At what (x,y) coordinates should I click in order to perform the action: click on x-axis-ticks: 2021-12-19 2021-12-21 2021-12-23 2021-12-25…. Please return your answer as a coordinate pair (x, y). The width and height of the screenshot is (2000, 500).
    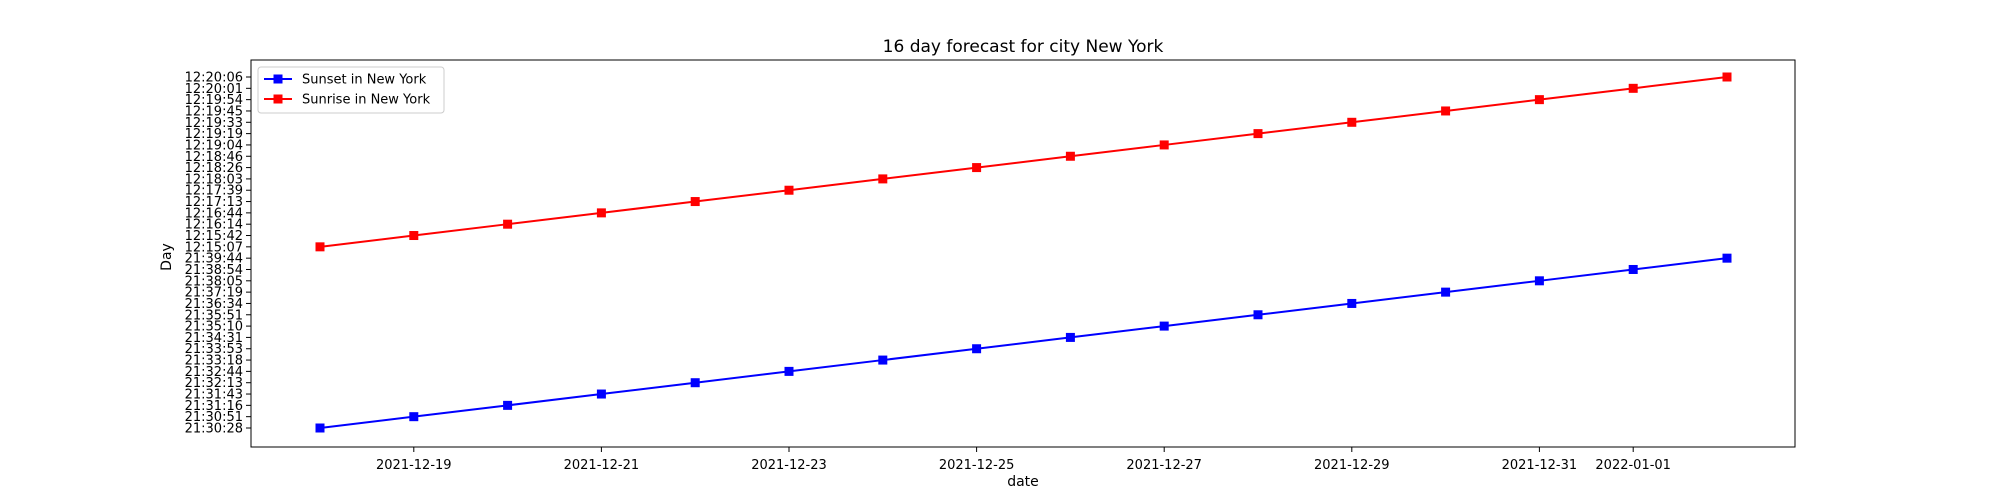
    Looking at the image, I should click on (1023, 460).